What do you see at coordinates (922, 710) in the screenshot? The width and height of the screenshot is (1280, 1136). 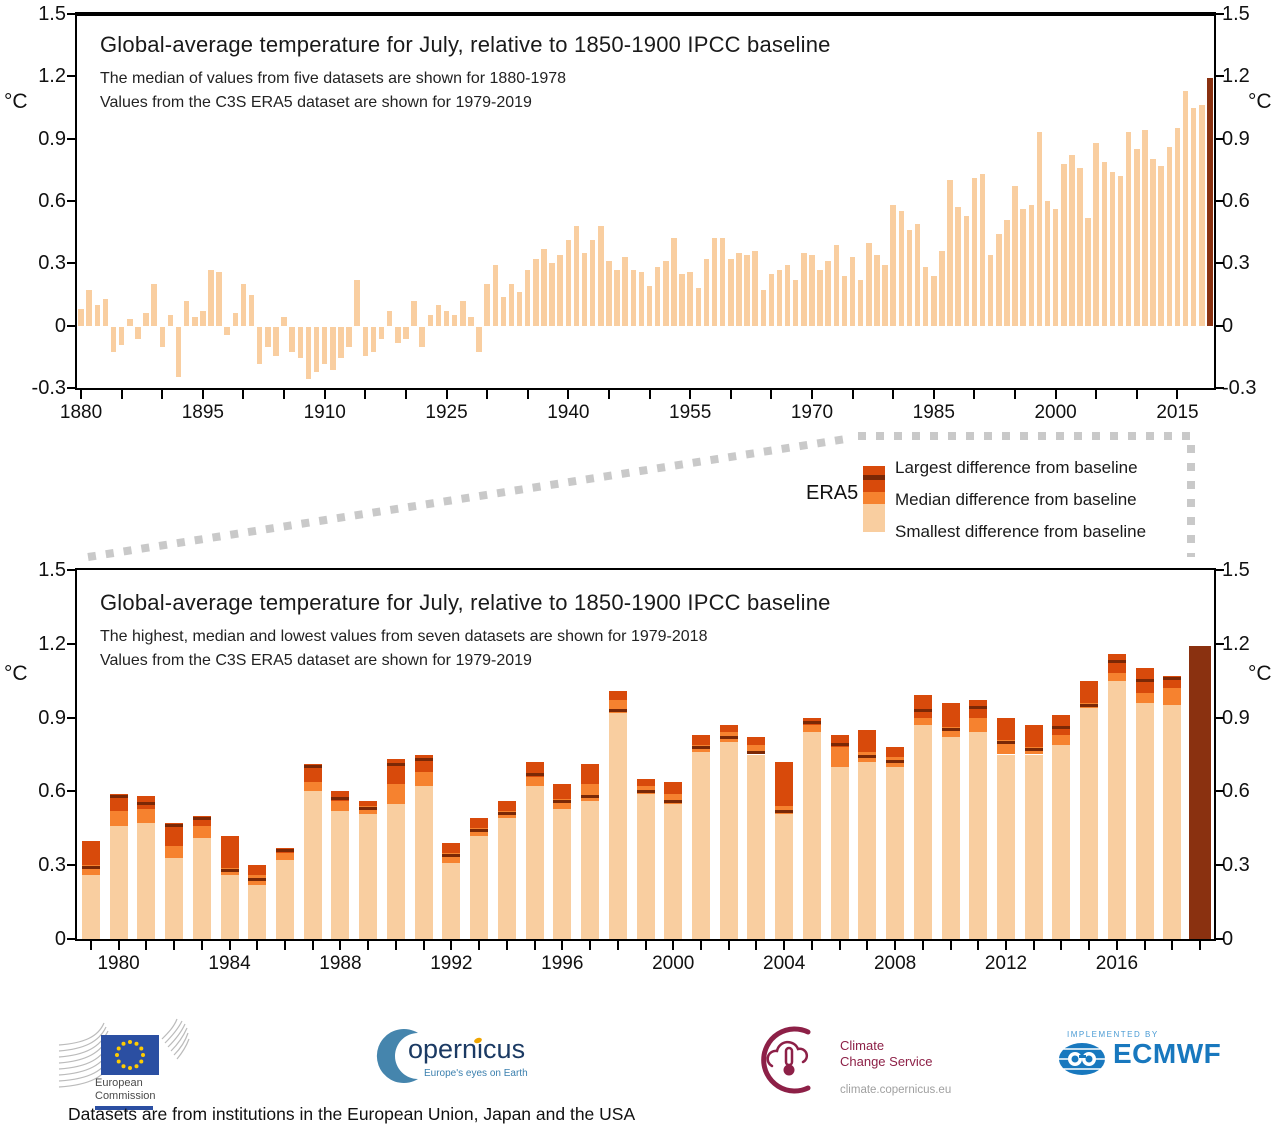 I see `bar-2009-era5-line` at bounding box center [922, 710].